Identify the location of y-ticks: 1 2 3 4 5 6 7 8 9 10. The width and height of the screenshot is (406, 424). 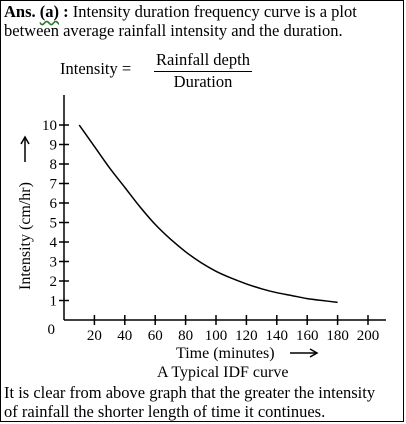
(55, 214).